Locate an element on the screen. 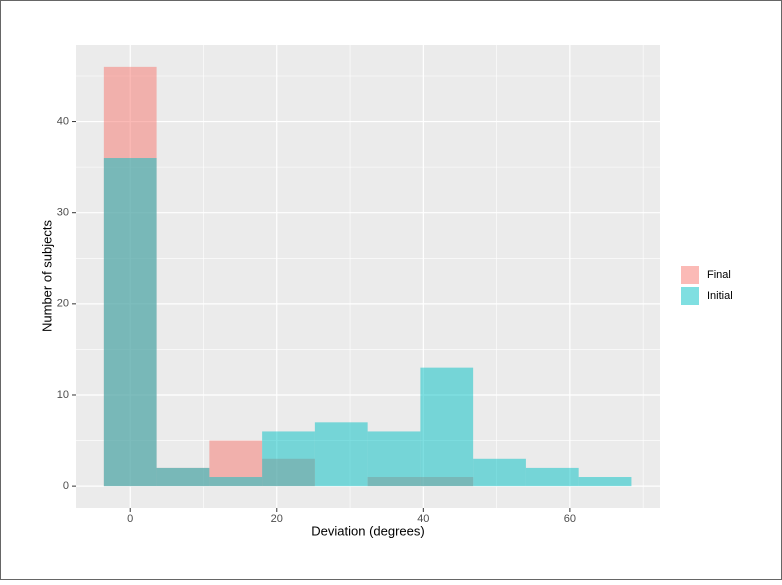 The image size is (782, 585). legend-label: Final is located at coordinates (719, 275).